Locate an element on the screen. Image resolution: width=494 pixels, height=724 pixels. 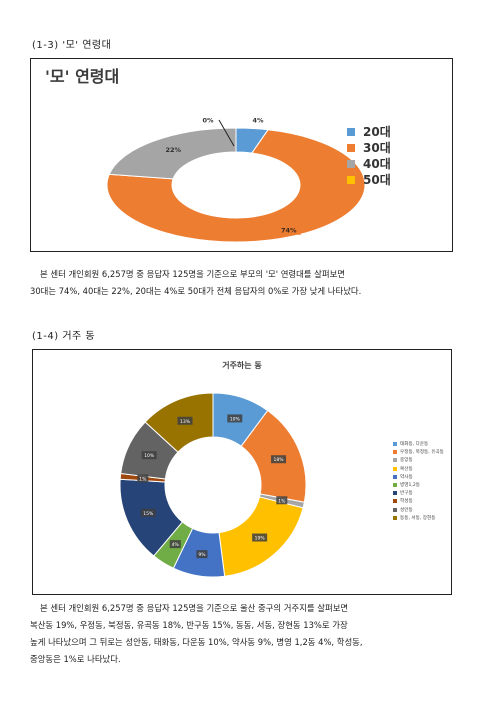
chart2-title: 거주하는 동 is located at coordinates (242, 365).